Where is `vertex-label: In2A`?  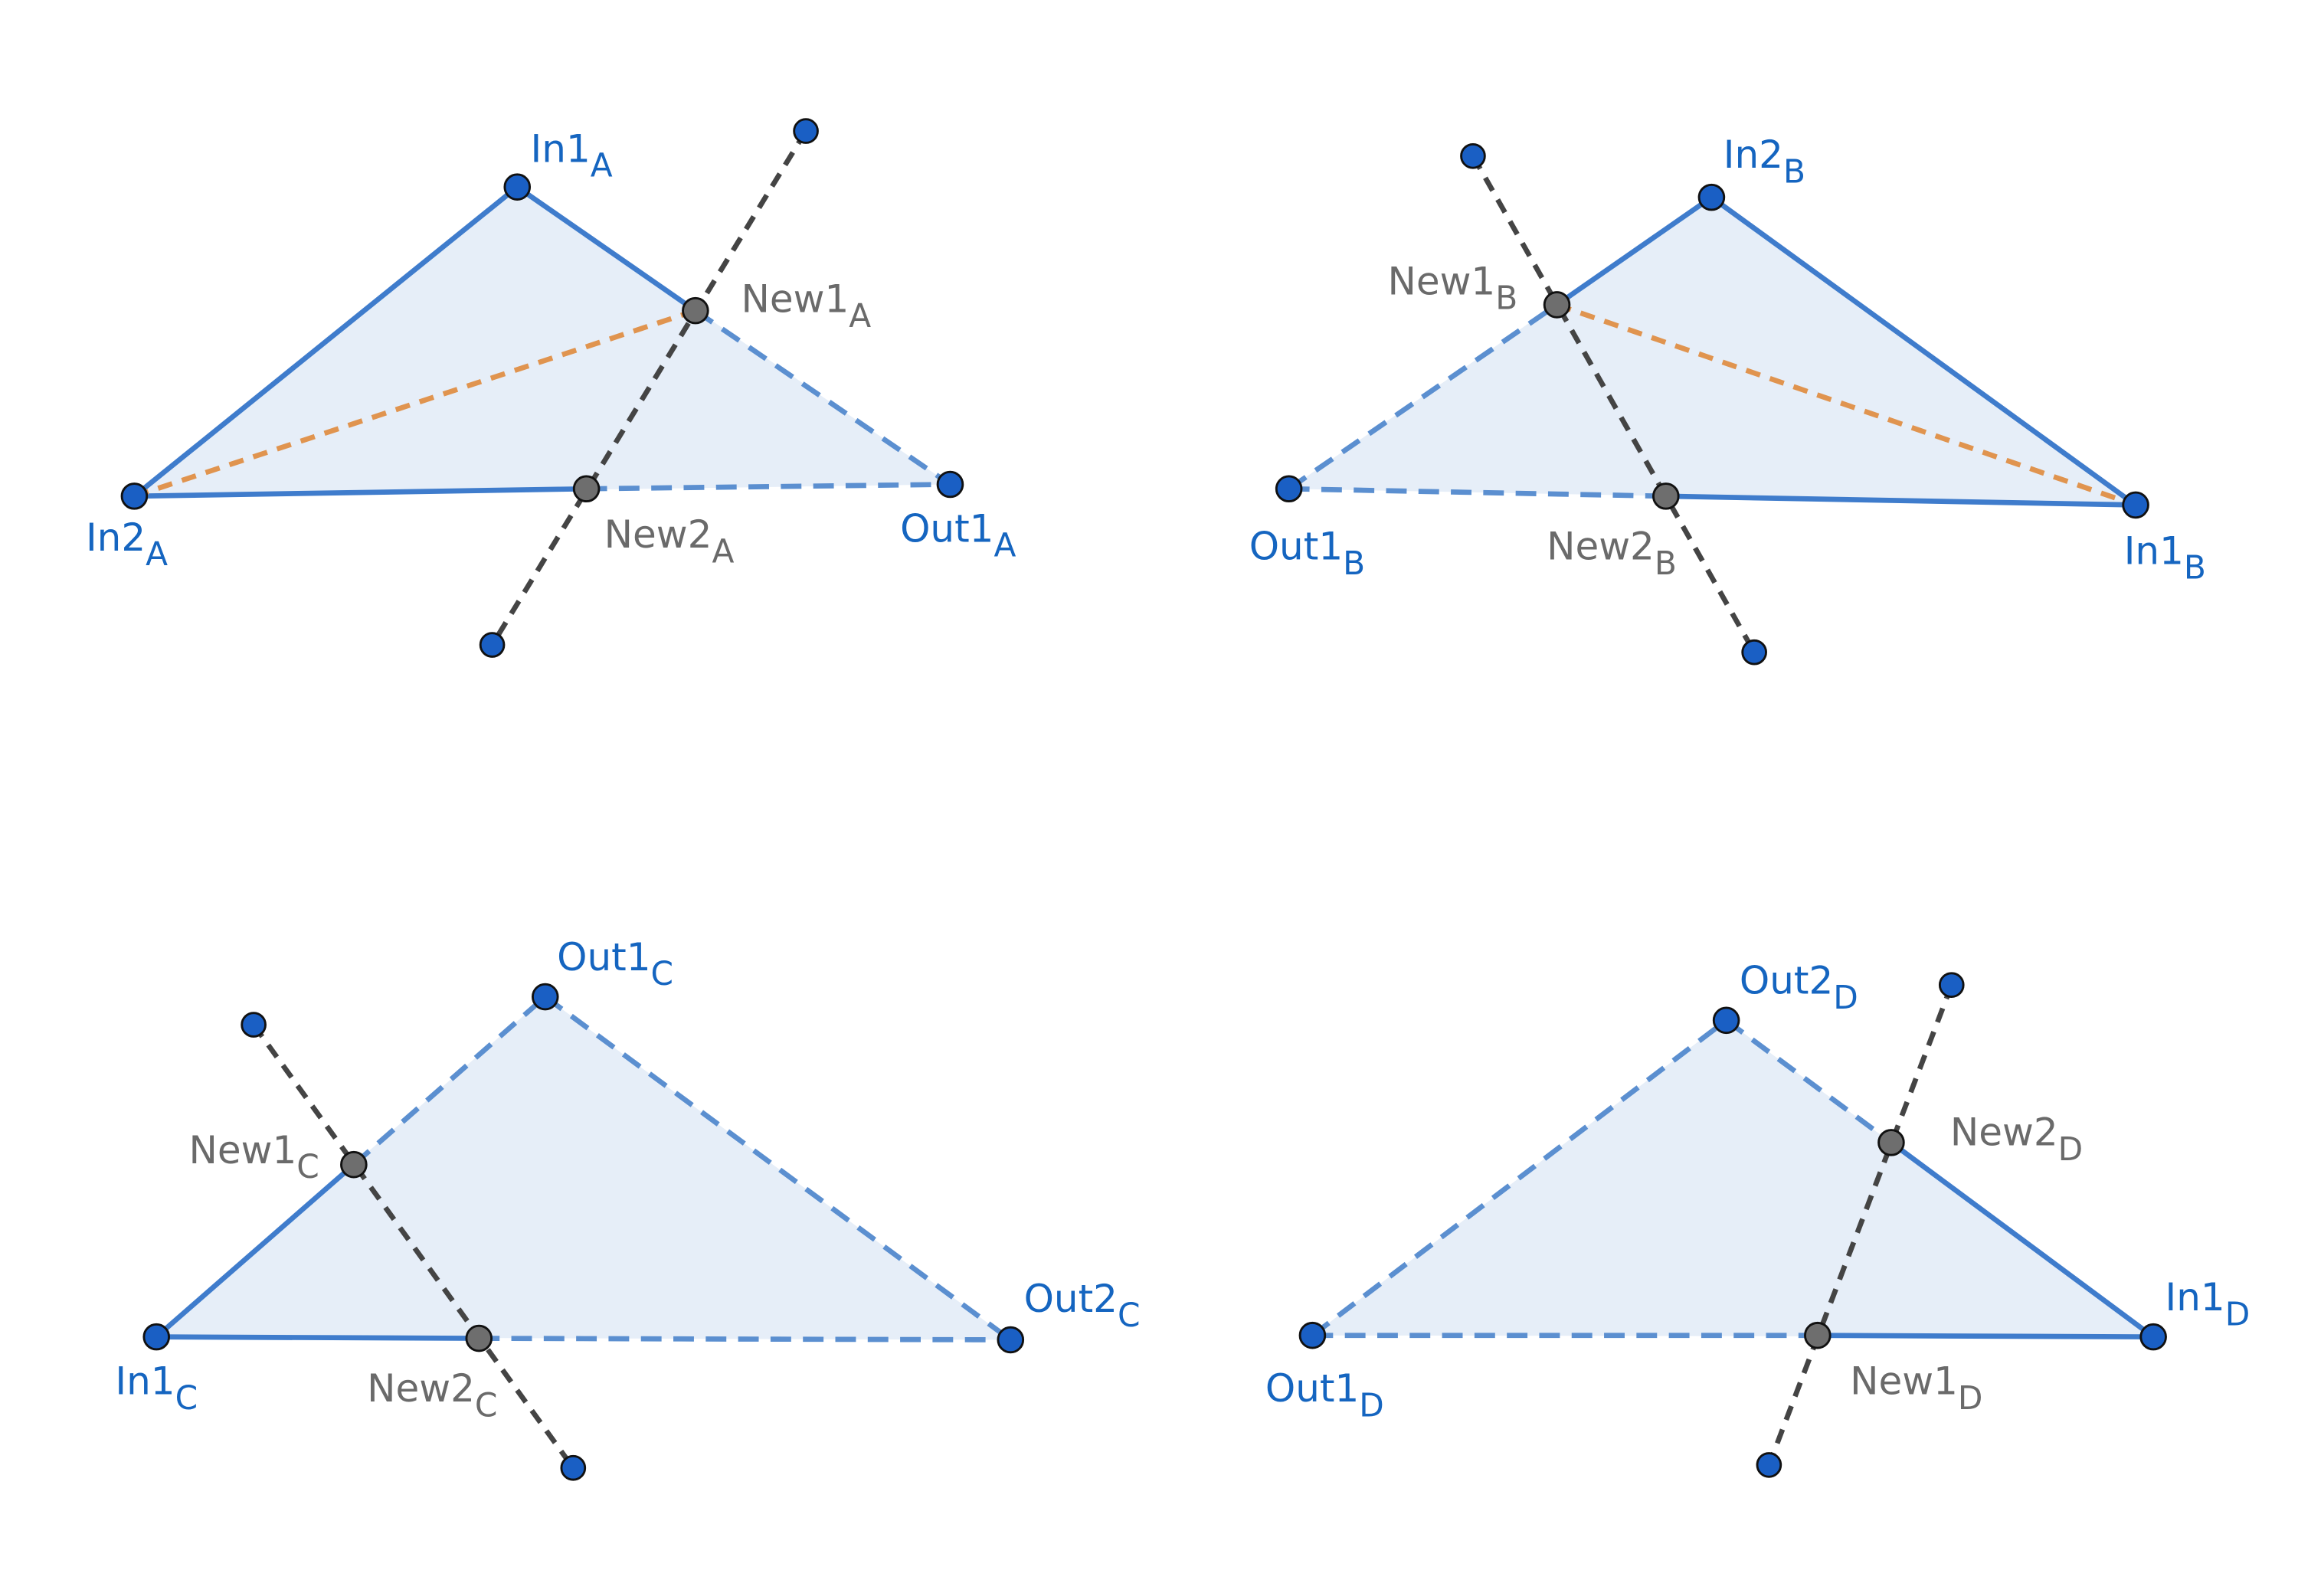
vertex-label: In2A is located at coordinates (127, 544).